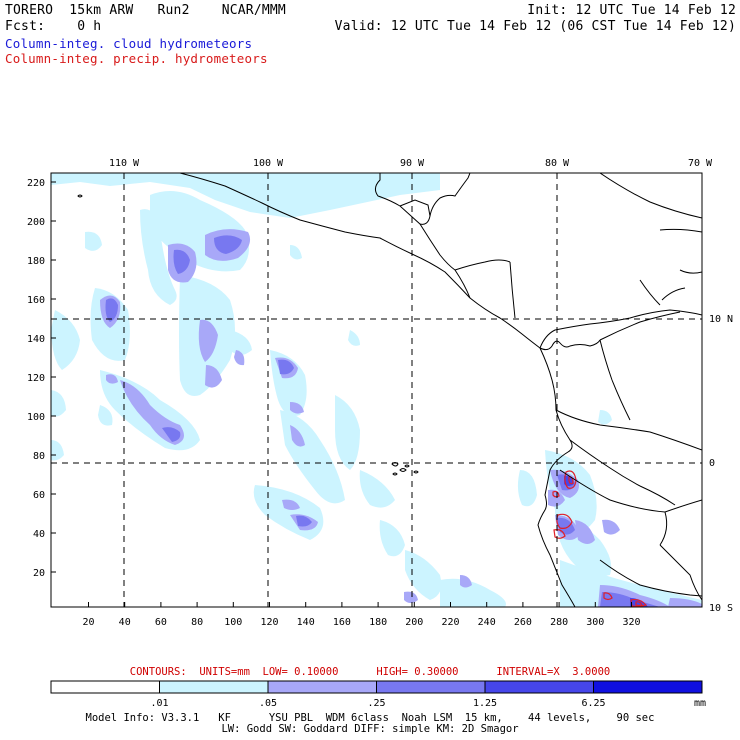  I want to click on y-tick-label: 60, so click(39, 495).